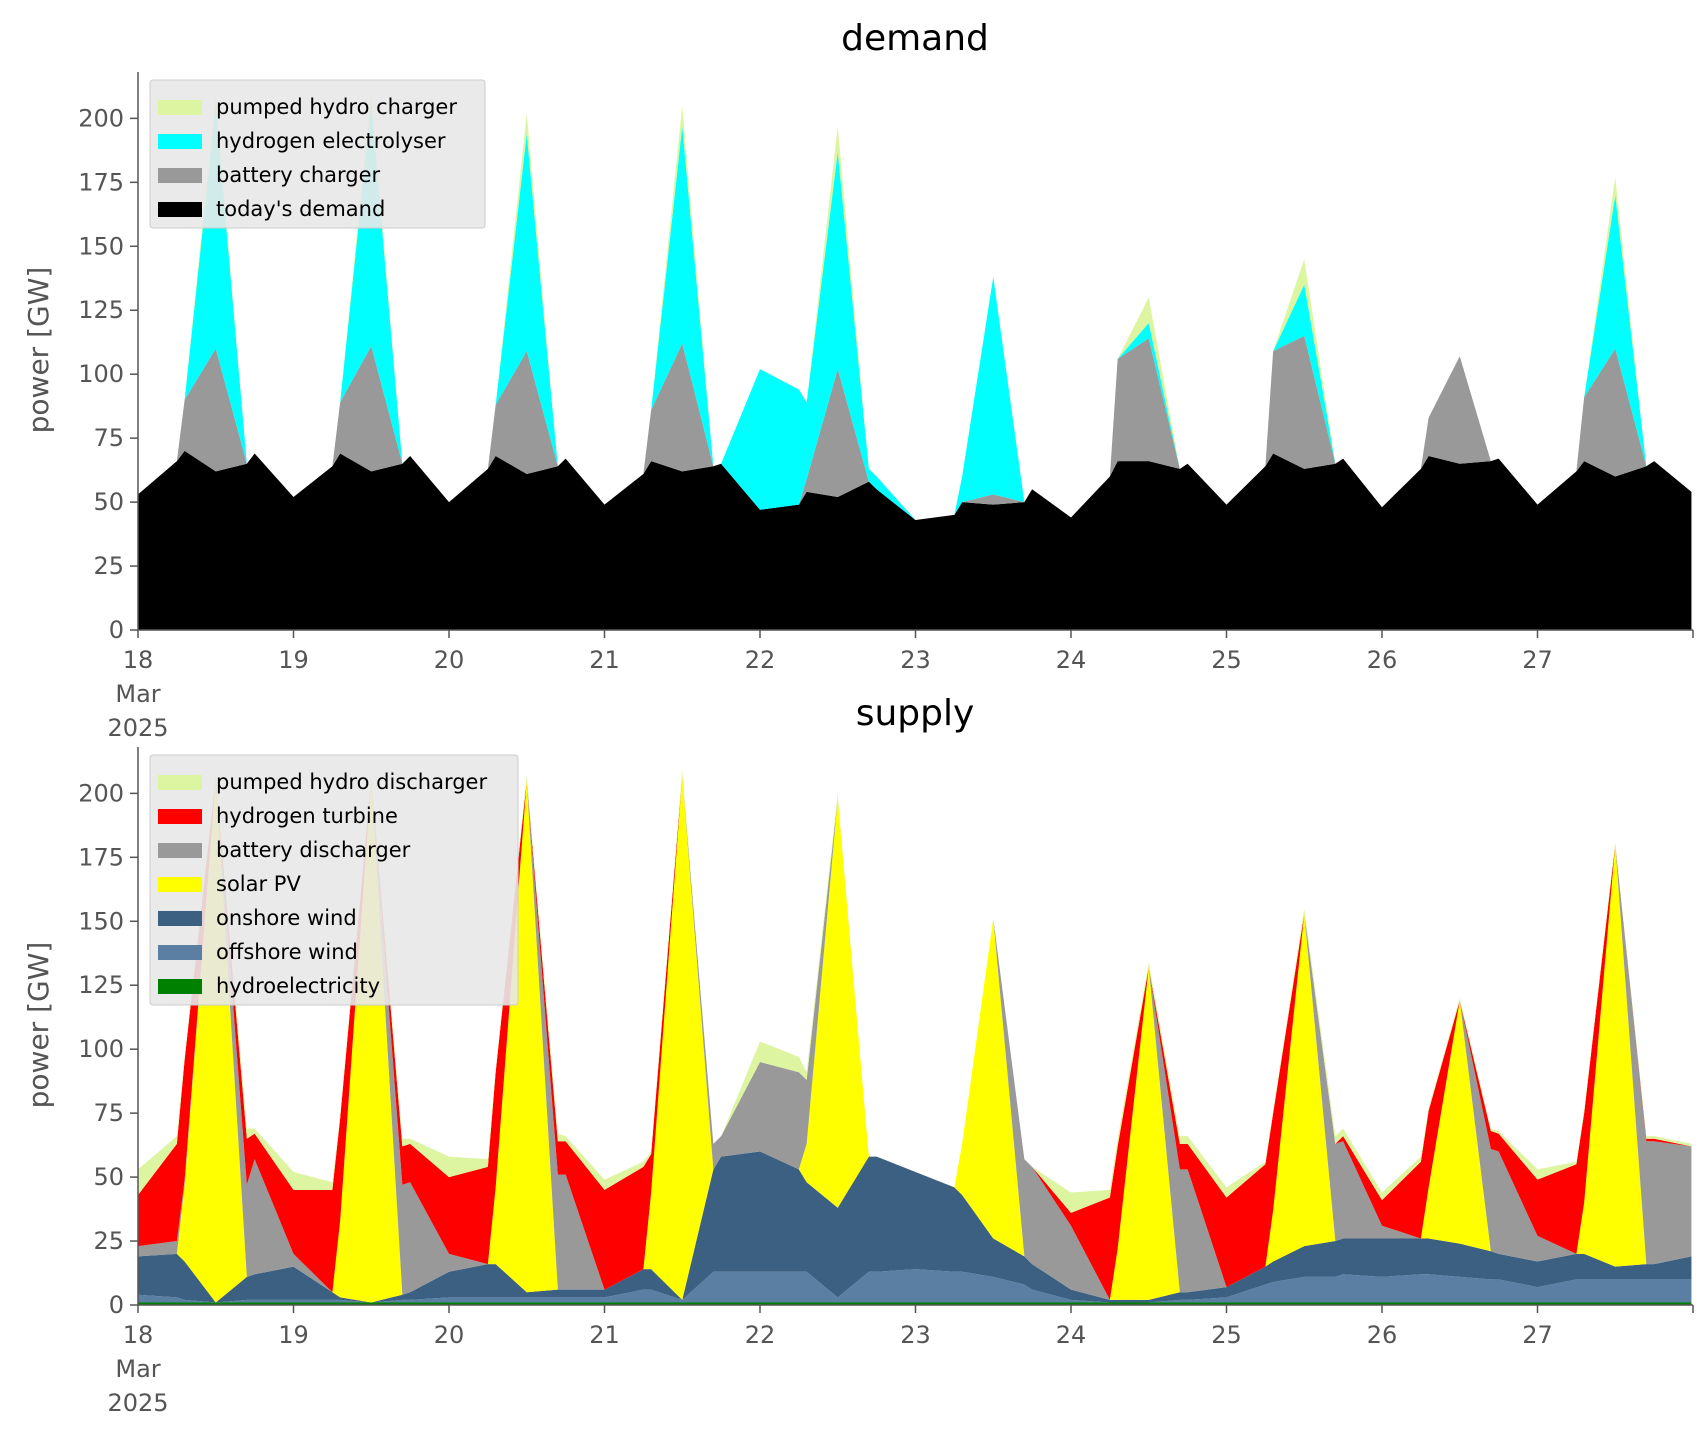 This screenshot has width=1706, height=1431. I want to click on legend-label: today's demand, so click(300, 209).